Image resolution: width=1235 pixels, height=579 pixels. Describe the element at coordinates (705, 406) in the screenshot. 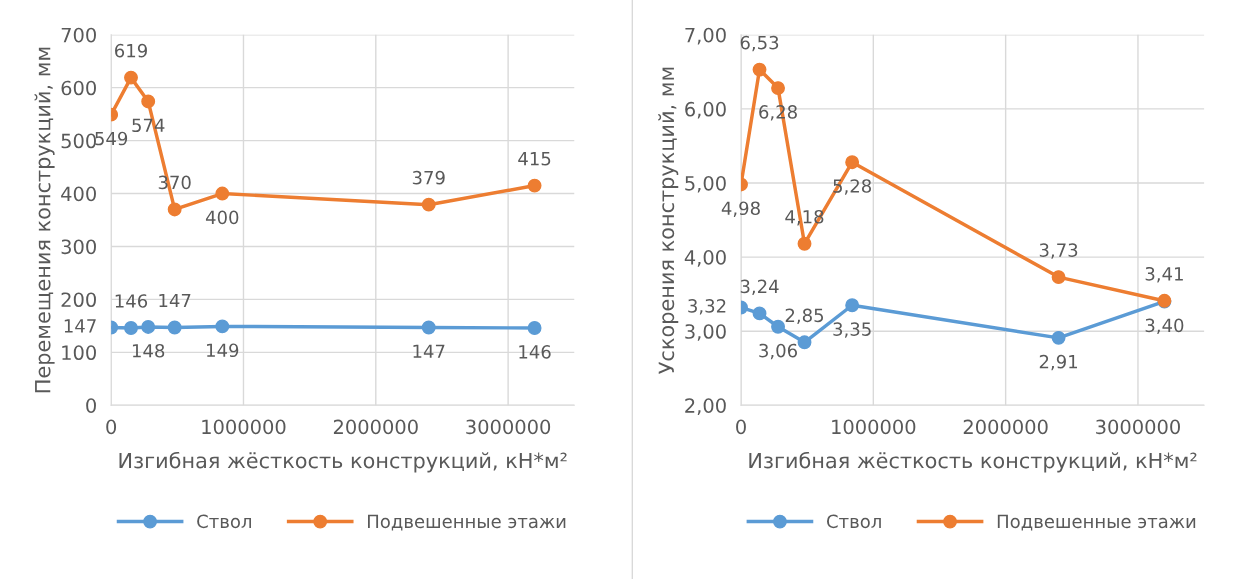

I see `y-tick-label: 2,00` at that location.